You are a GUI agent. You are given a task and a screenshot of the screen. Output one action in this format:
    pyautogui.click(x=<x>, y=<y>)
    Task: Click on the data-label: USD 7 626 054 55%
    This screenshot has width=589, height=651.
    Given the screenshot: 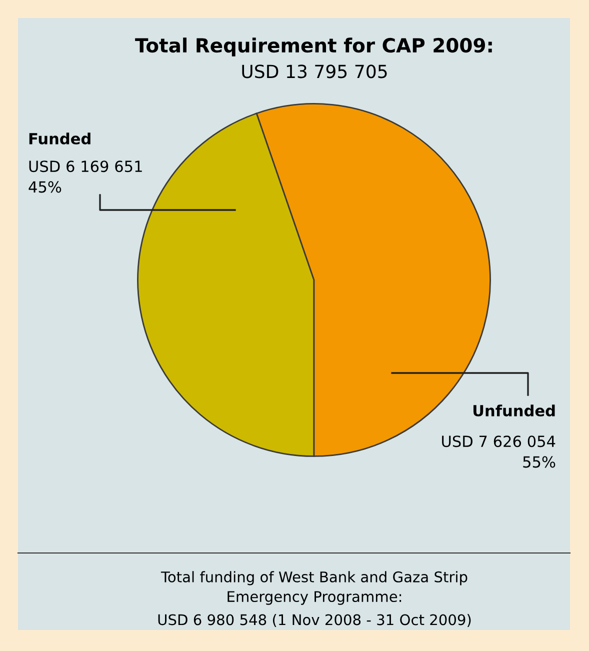 What is the action you would take?
    pyautogui.click(x=499, y=452)
    